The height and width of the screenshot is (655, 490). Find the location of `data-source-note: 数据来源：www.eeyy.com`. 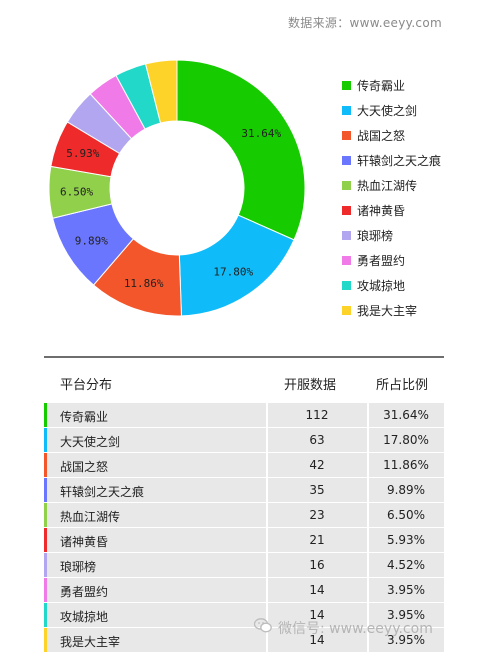

data-source-note: 数据来源：www.eeyy.com is located at coordinates (365, 23).